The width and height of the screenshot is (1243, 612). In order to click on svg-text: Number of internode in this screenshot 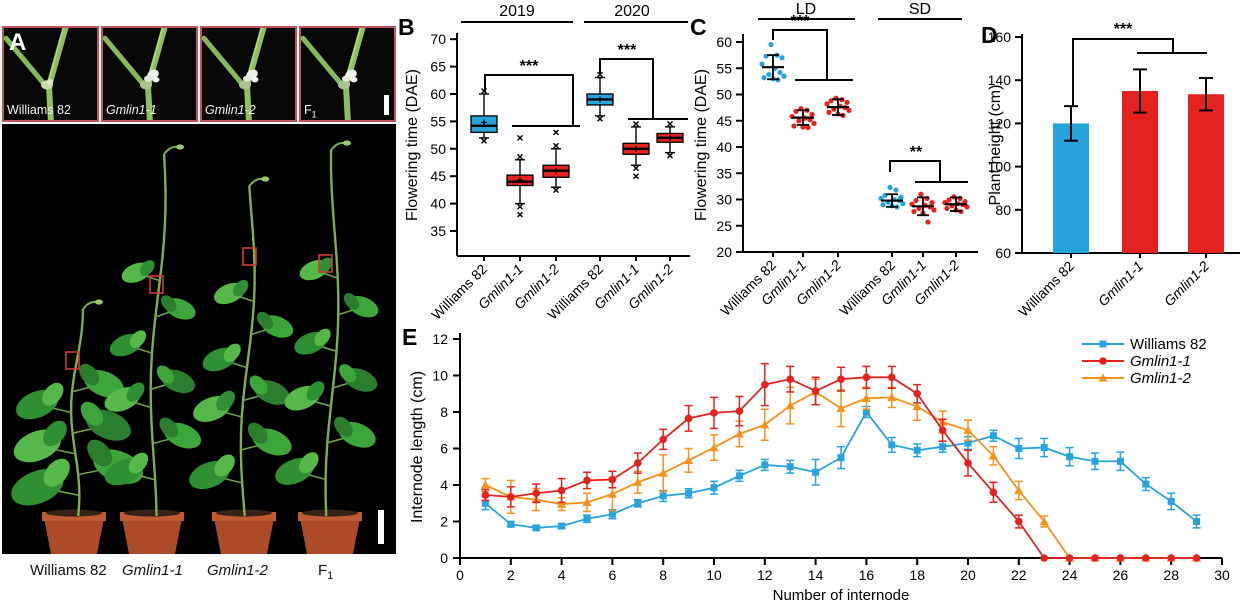, I will do `click(841, 595)`.